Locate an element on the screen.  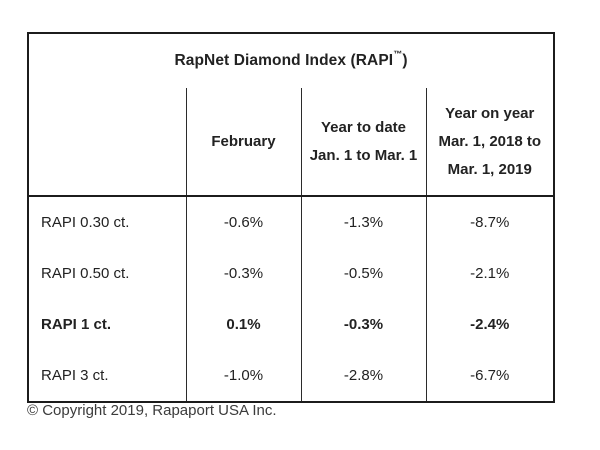
table-title-row: RapNet Diamond Index (RAPI™) is located at coordinates (291, 60).